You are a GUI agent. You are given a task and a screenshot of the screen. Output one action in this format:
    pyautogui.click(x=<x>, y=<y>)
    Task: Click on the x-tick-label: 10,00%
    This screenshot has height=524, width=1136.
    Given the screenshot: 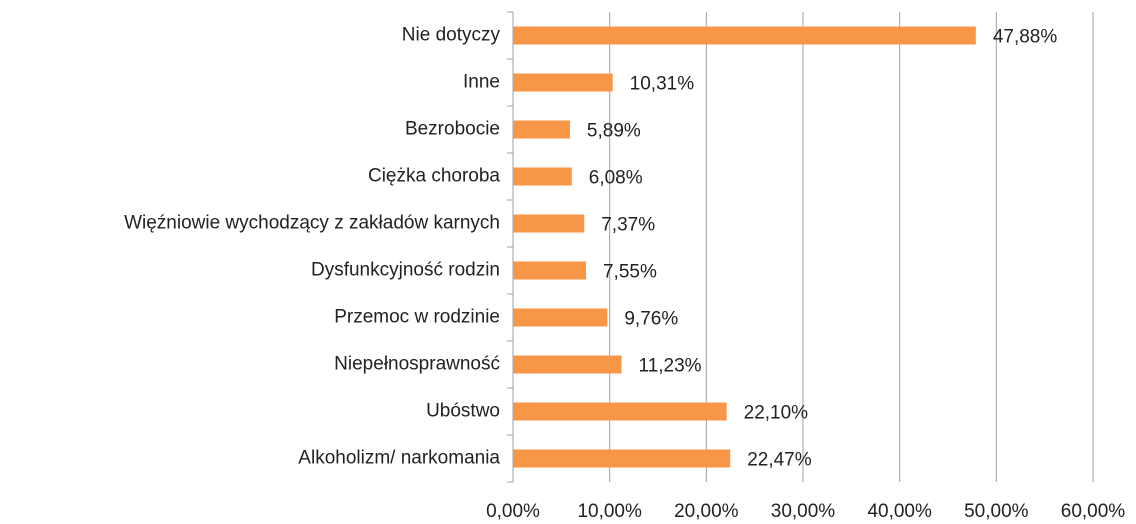 What is the action you would take?
    pyautogui.click(x=609, y=511)
    